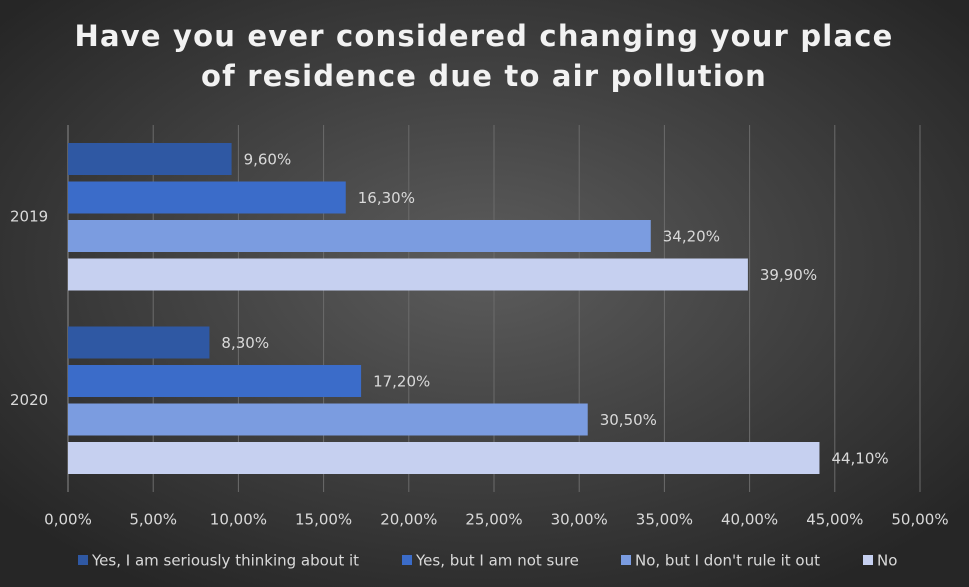 The height and width of the screenshot is (587, 969). Describe the element at coordinates (788, 275) in the screenshot. I see `data-label: 39,90%` at that location.